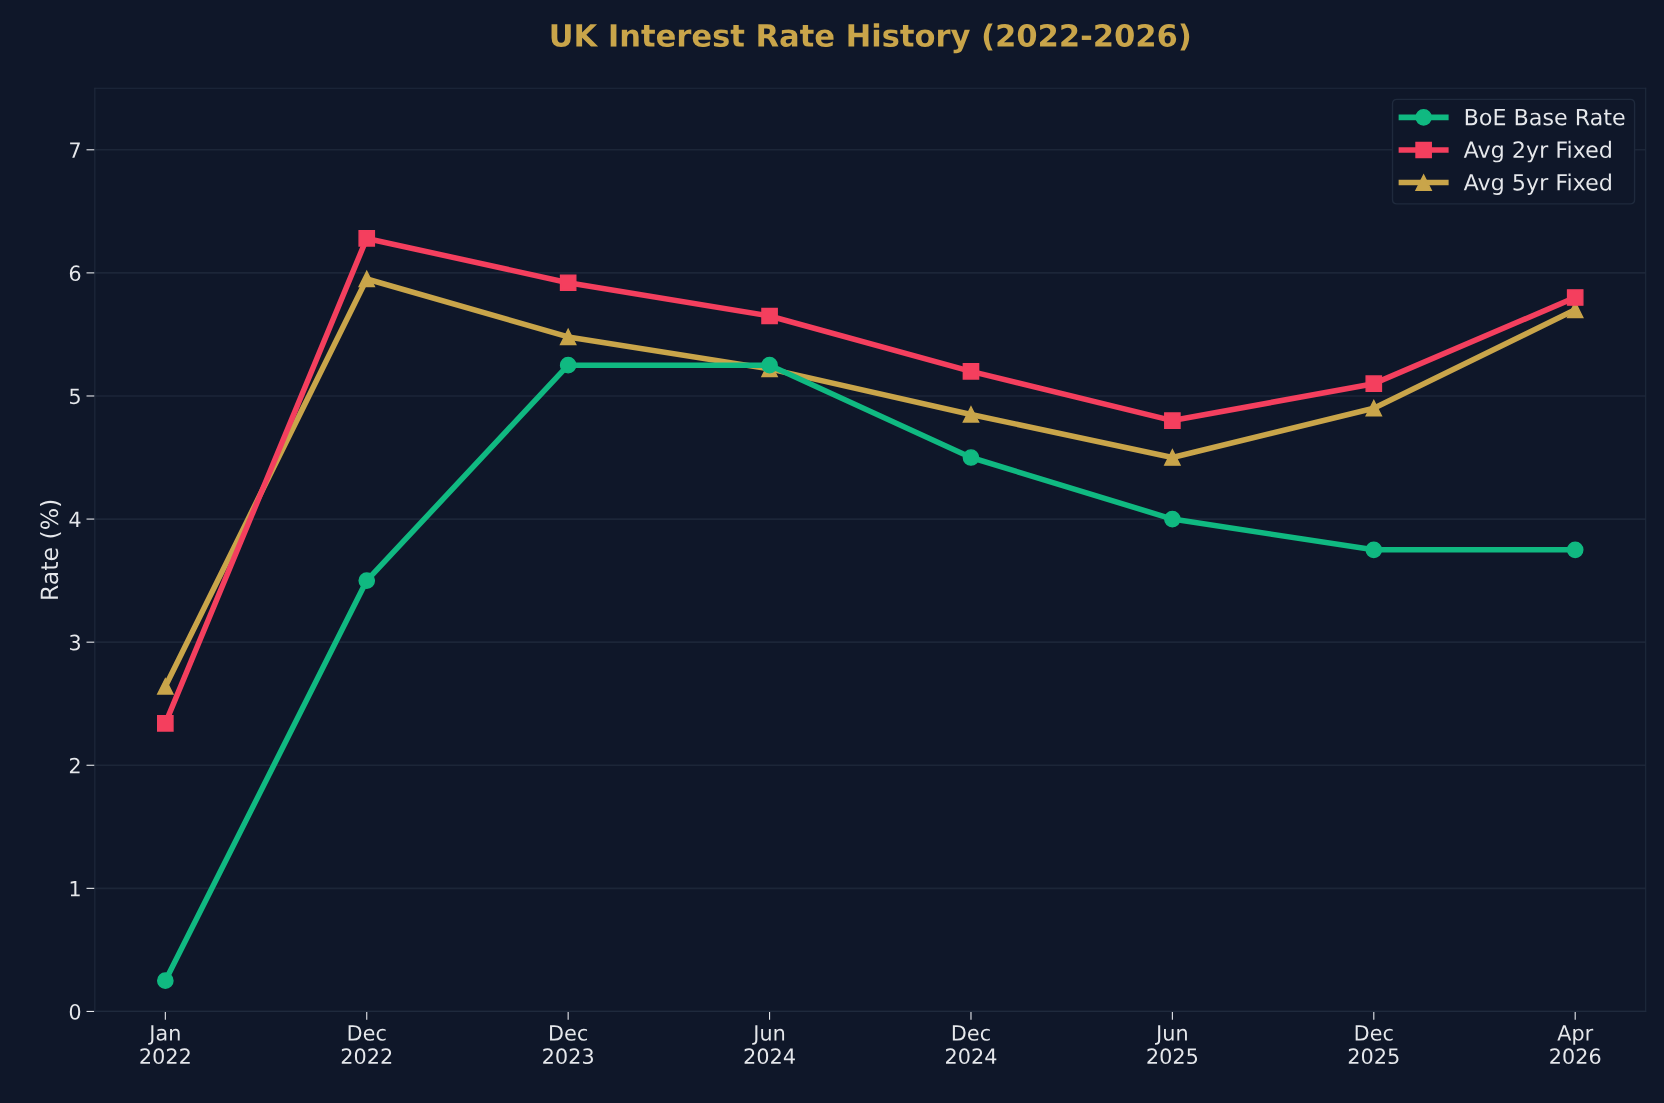 This screenshot has height=1103, width=1664. I want to click on y-axis-title: Rate (%), so click(51, 549).